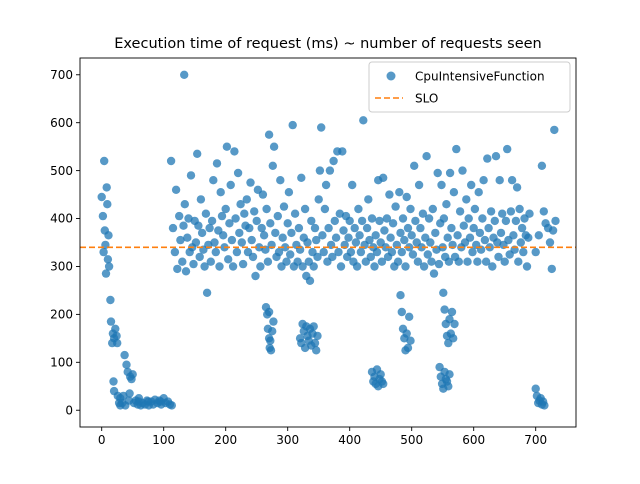 The image size is (640, 484). What do you see at coordinates (225, 440) in the screenshot?
I see `x-tick-label: 200` at bounding box center [225, 440].